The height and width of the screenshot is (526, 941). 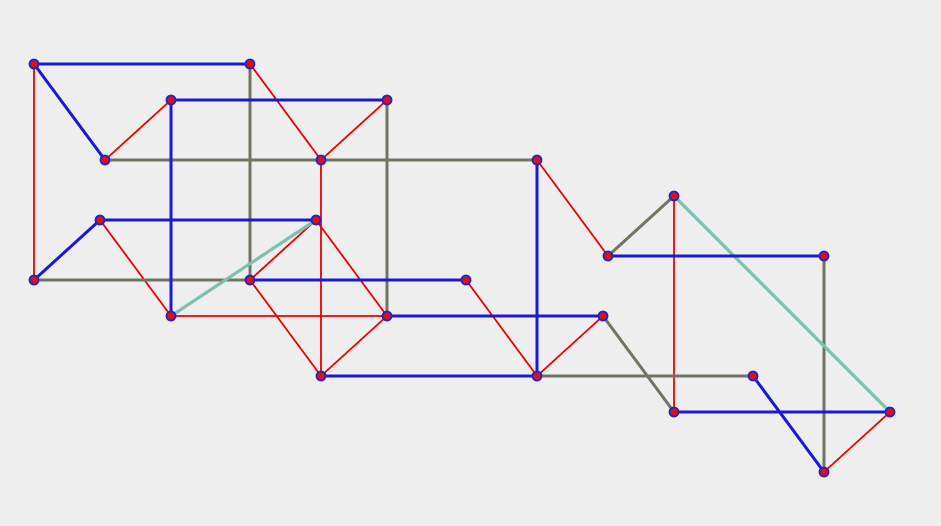 What do you see at coordinates (387, 100) in the screenshot?
I see `graph-node-n4` at bounding box center [387, 100].